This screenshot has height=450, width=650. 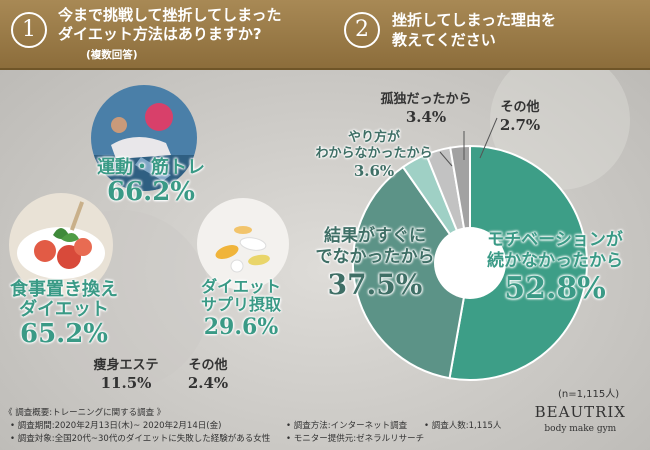 What do you see at coordinates (170, 15) in the screenshot?
I see `question-1-line1: 今まで挑戦して挫折してしまった` at bounding box center [170, 15].